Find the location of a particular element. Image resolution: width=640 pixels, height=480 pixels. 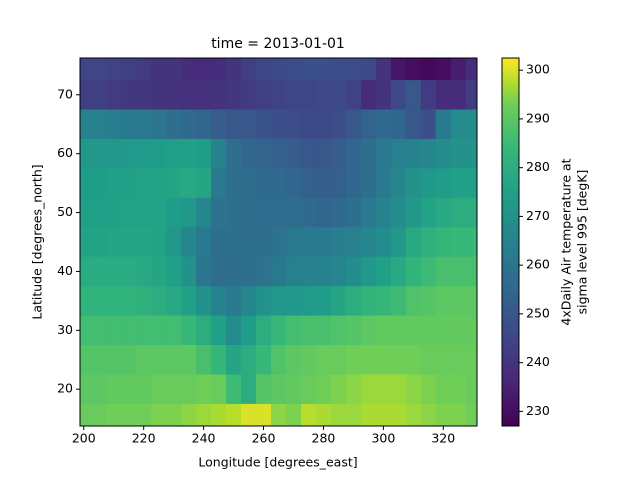

x-tick-label: 220 is located at coordinates (144, 438).